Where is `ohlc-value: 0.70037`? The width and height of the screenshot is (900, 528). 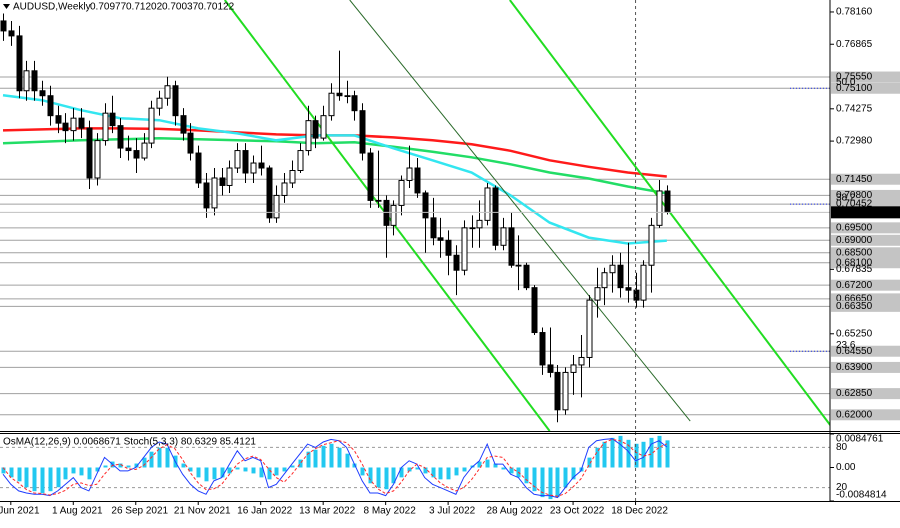 ohlc-value: 0.70037 is located at coordinates (180, 7).